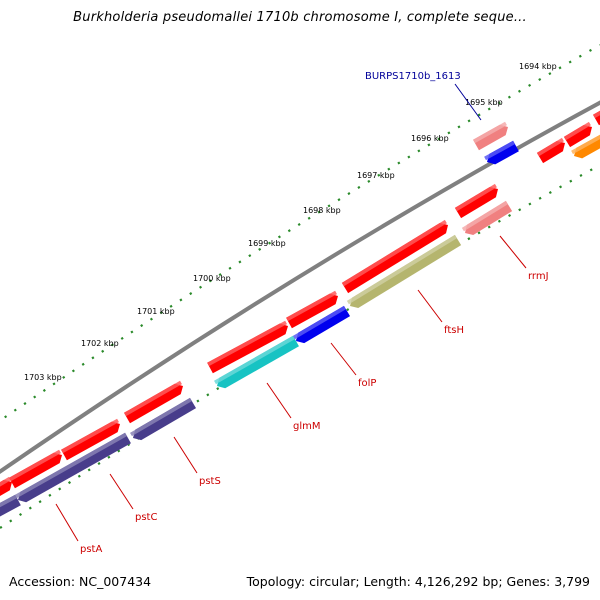  I want to click on gene-label-pstS: pstS, so click(210, 481).